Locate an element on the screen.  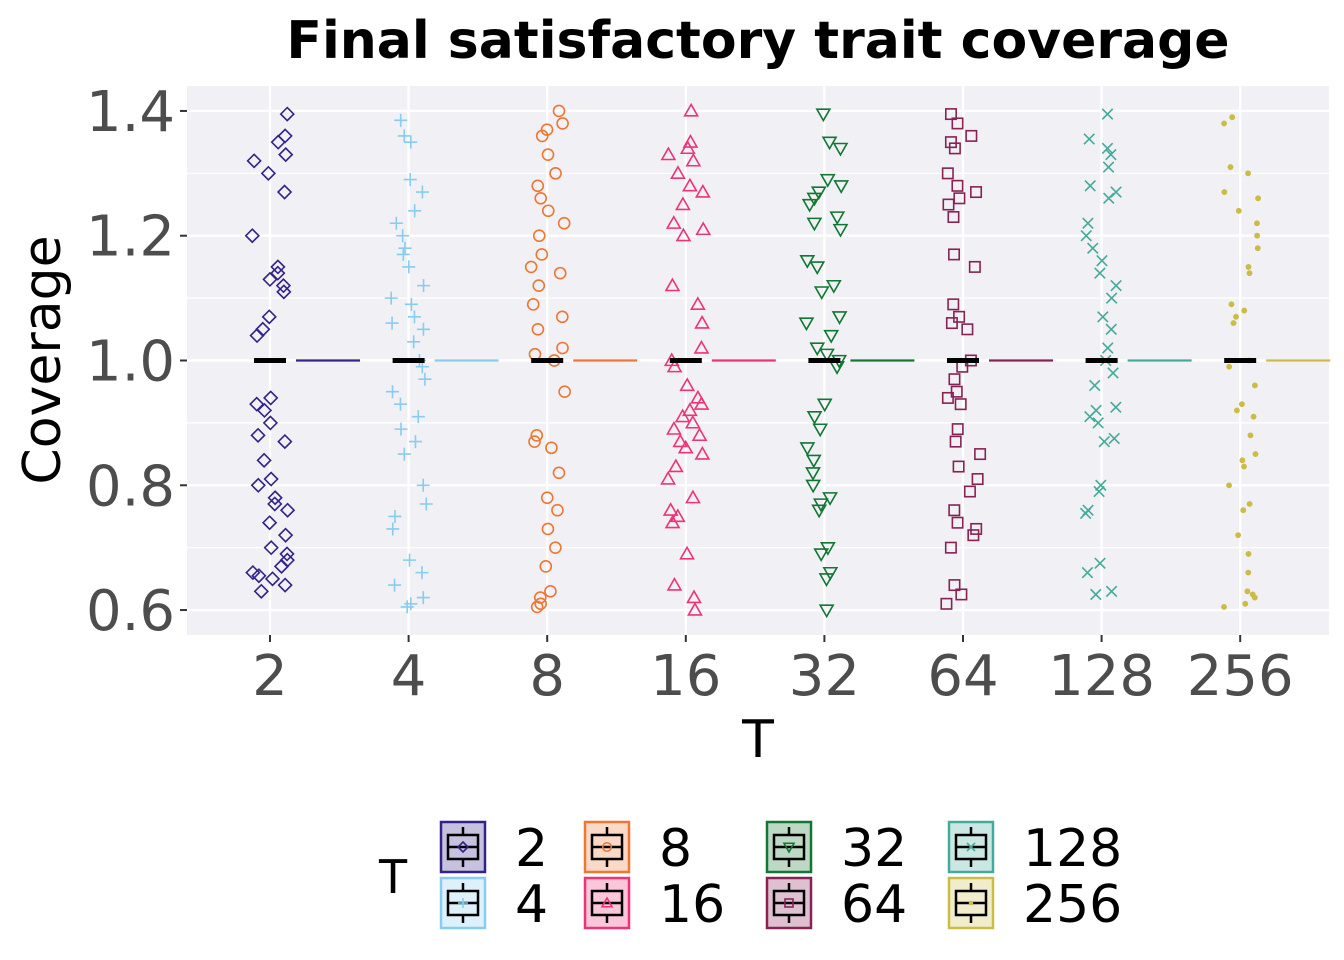
y-tick-label: 1.0 is located at coordinates (130, 362).